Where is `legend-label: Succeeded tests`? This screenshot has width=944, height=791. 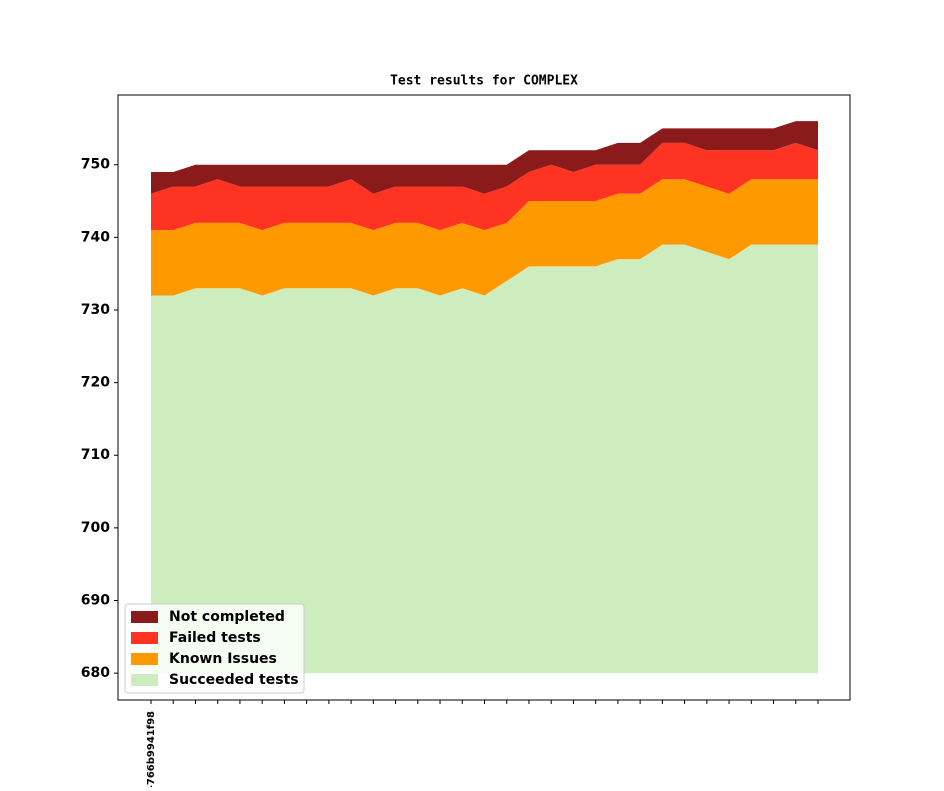
legend-label: Succeeded tests is located at coordinates (234, 680).